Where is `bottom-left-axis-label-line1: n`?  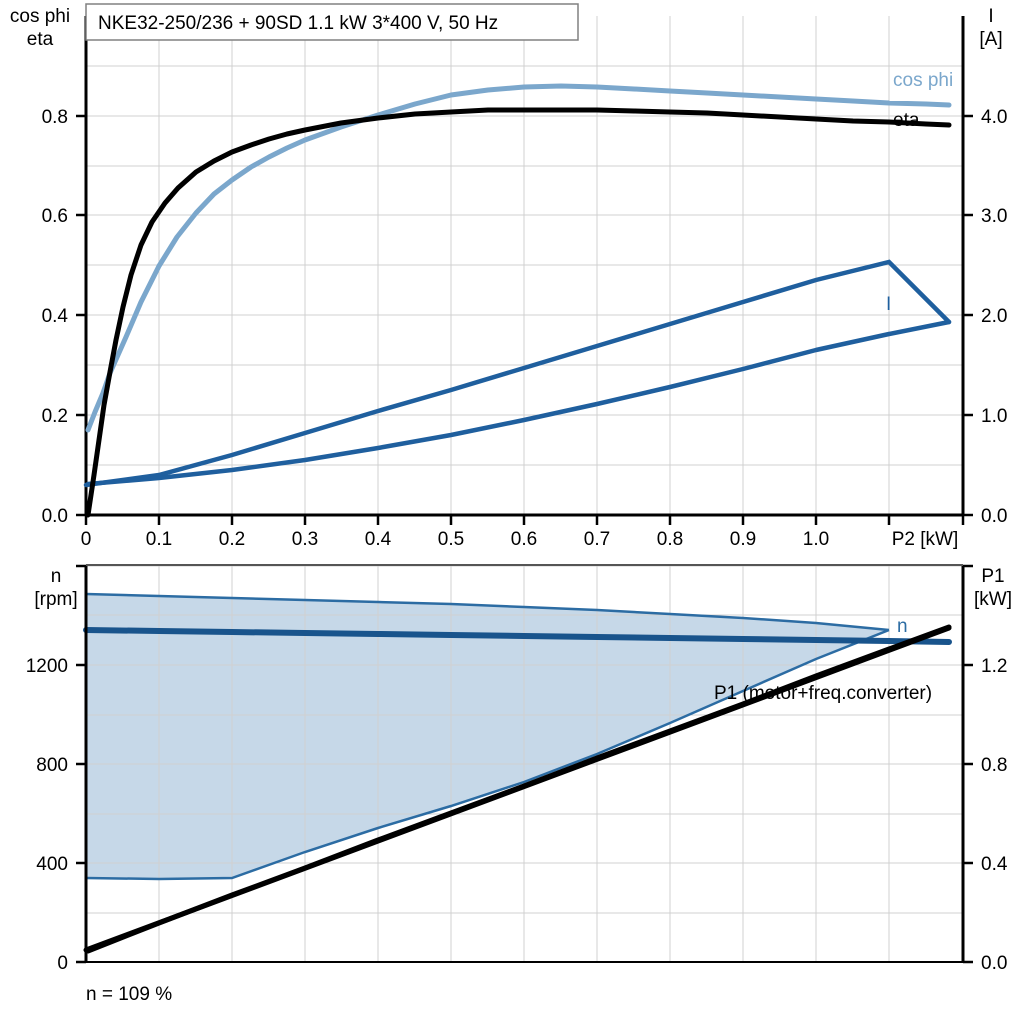
bottom-left-axis-label-line1: n is located at coordinates (56, 576).